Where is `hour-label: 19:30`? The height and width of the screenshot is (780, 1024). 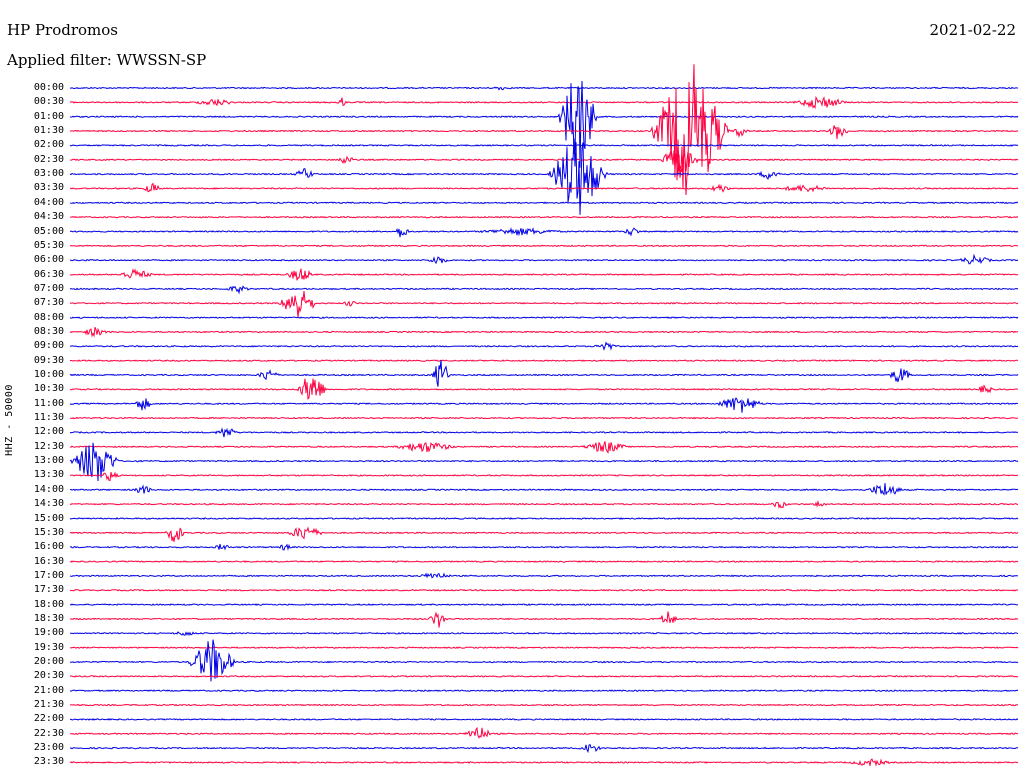 hour-label: 19:30 is located at coordinates (48, 647).